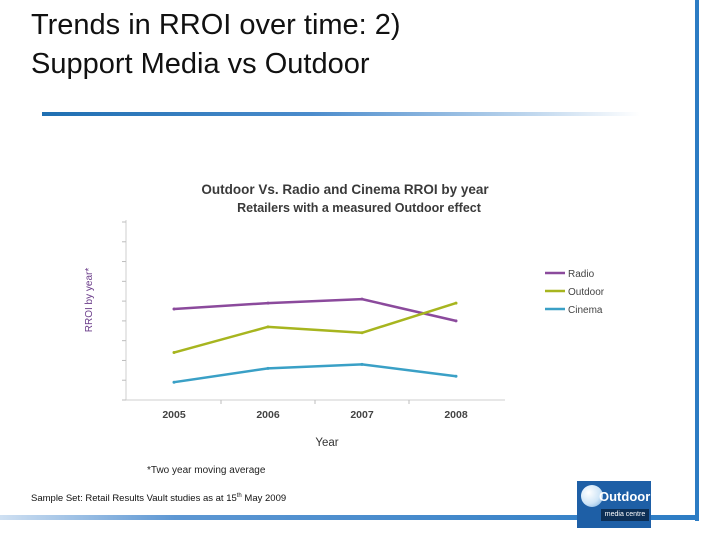  Describe the element at coordinates (341, 114) in the screenshot. I see `title-divider` at that location.